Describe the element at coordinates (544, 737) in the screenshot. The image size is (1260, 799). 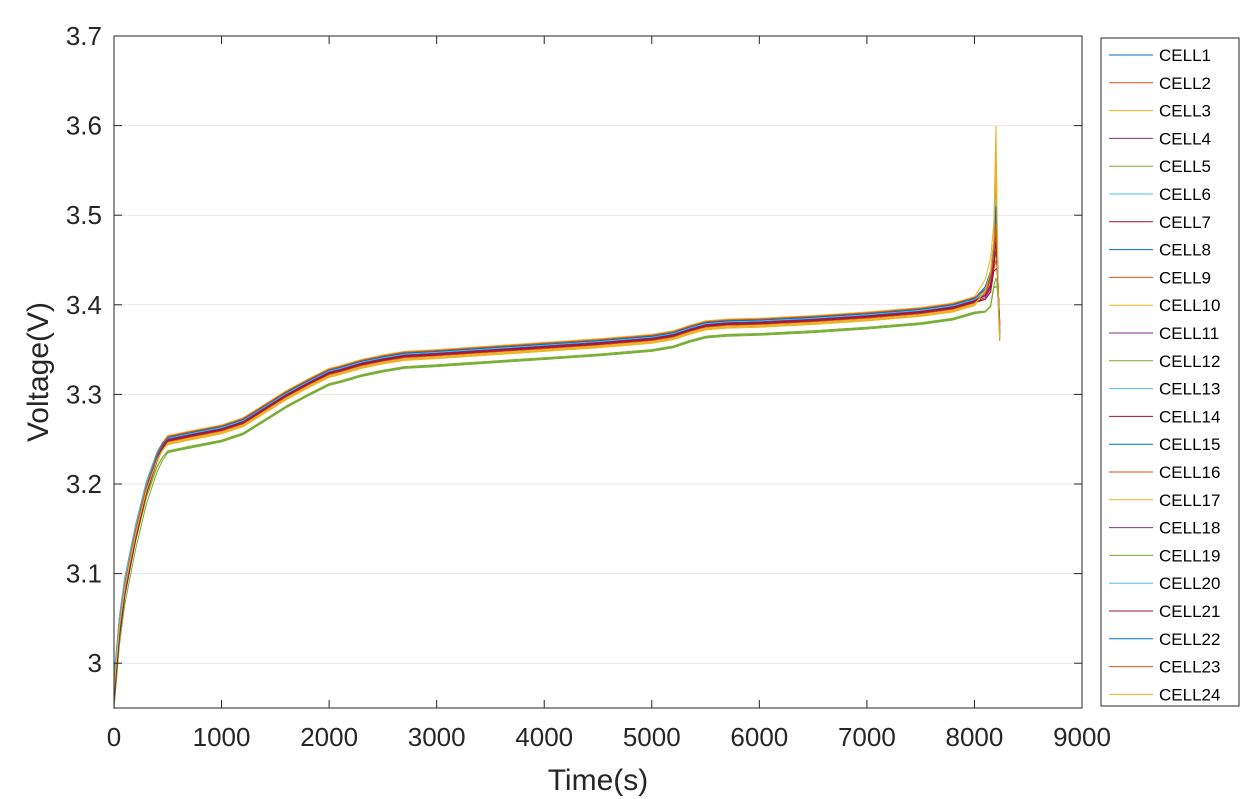
I see `x-tick-label: 4000` at that location.